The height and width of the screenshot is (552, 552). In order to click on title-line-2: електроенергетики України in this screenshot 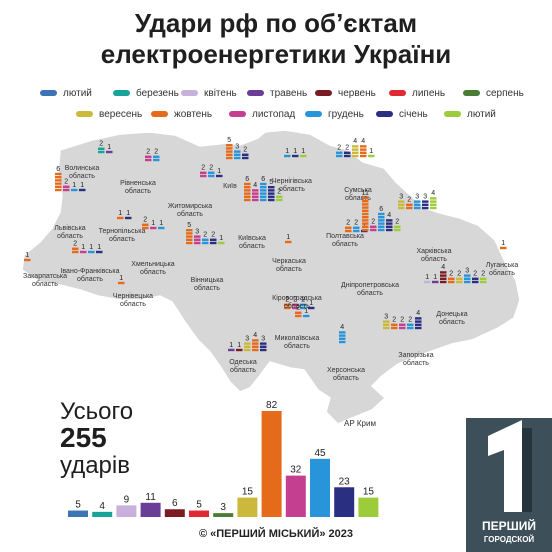, I will do `click(276, 54)`.